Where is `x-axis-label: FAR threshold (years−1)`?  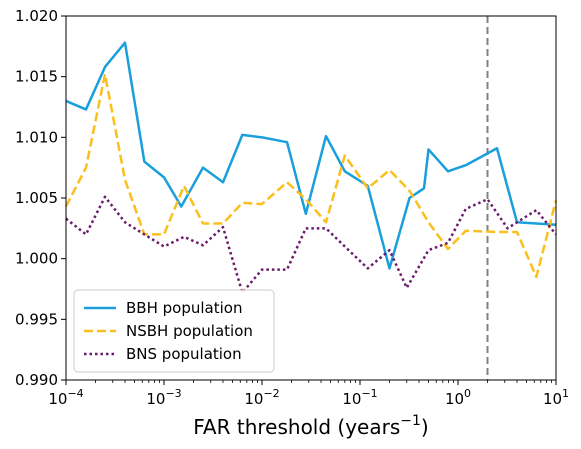
x-axis-label: FAR threshold (years−1) is located at coordinates (310, 426).